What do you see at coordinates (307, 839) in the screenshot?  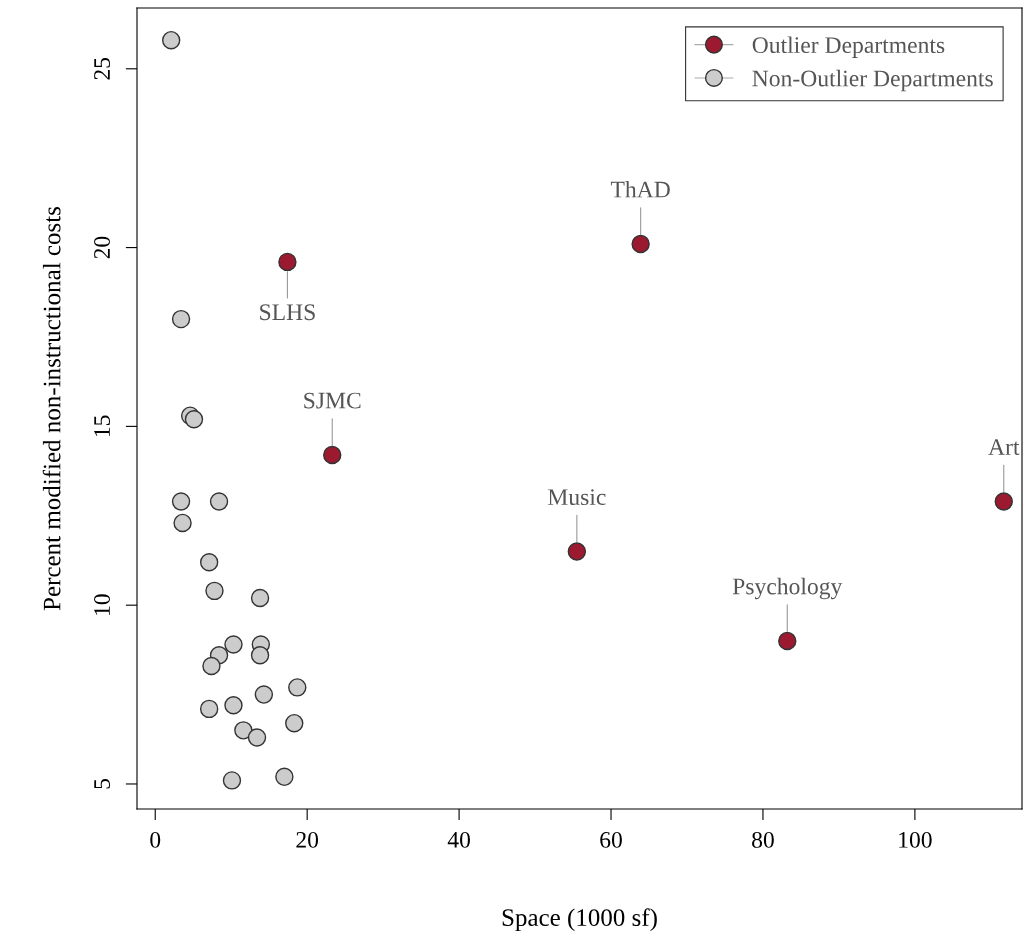 I see `x-tick-label: 20` at bounding box center [307, 839].